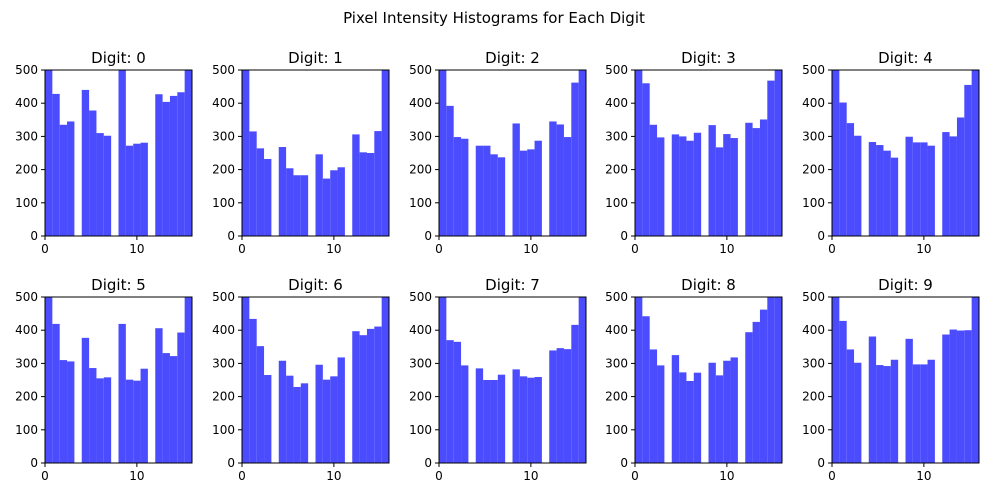 This screenshot has width=989, height=495. I want to click on histogram-panel-digit-7: Digit: 7 0 100 200 300 400 500 0 10, so click(498, 379).